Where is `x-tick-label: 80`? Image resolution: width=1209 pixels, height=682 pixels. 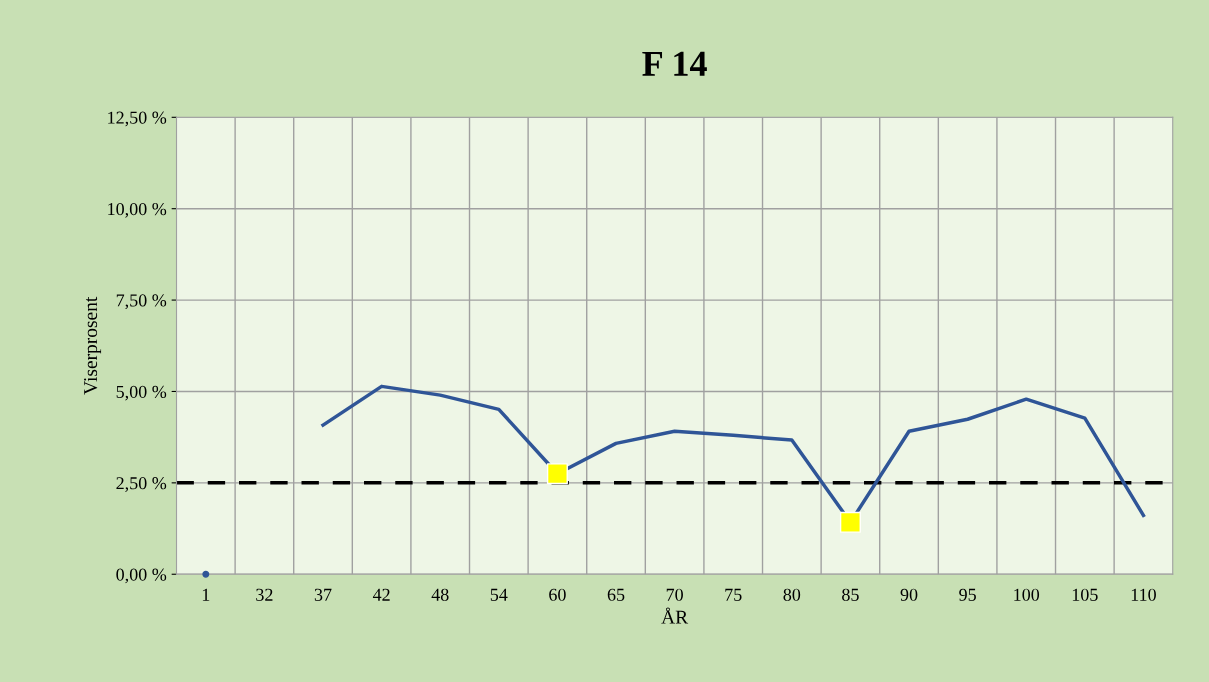
x-tick-label: 80 is located at coordinates (792, 594).